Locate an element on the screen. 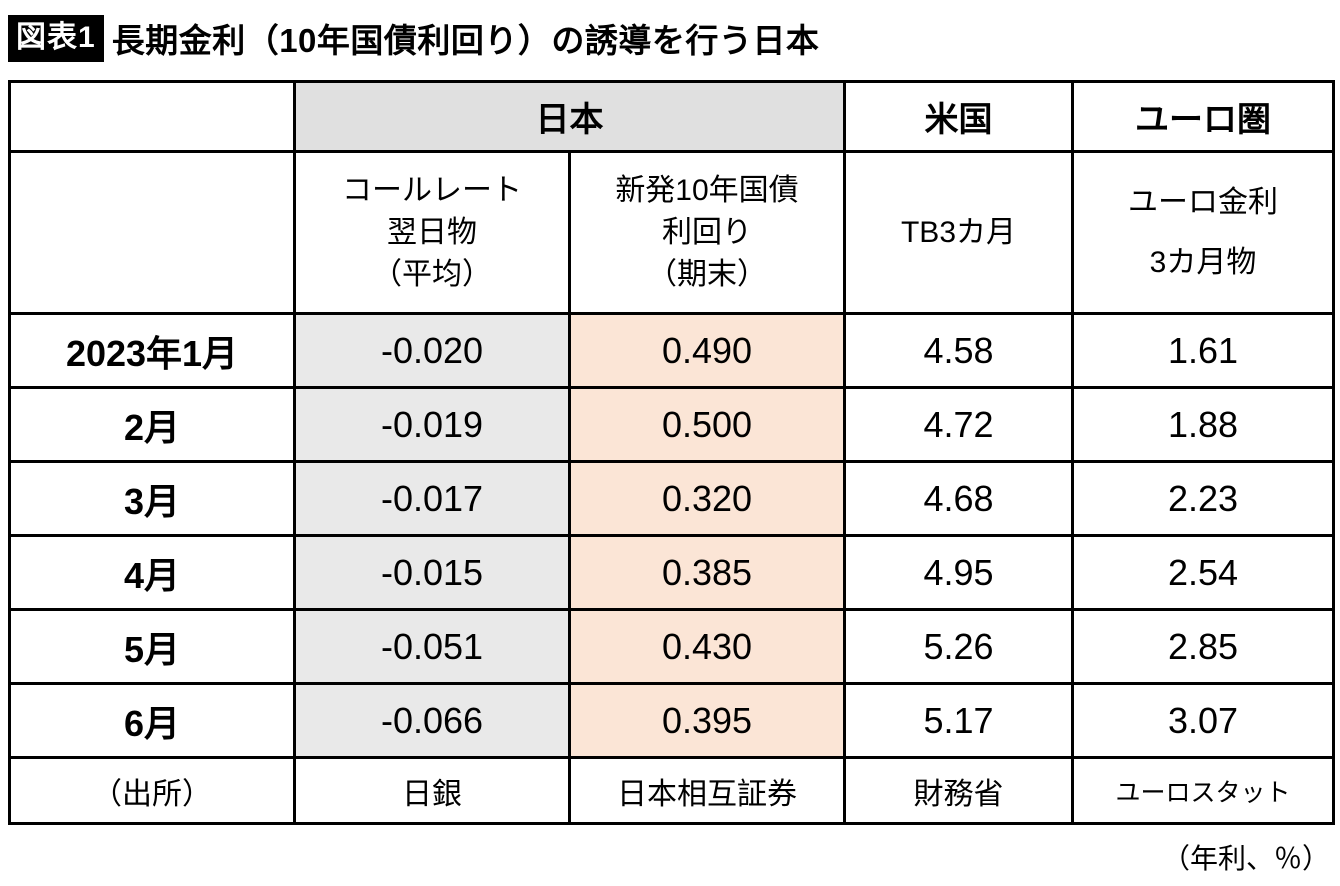 The image size is (1340, 886). source-label: （出所） is located at coordinates (152, 790).